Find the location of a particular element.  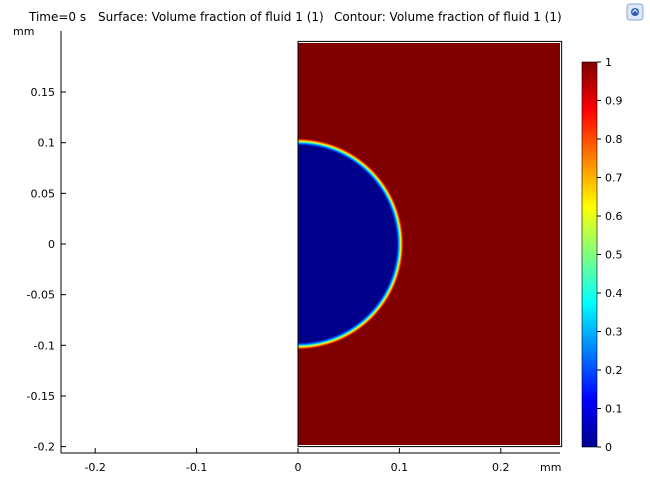

y-tick-label: 0 is located at coordinates (51, 244).